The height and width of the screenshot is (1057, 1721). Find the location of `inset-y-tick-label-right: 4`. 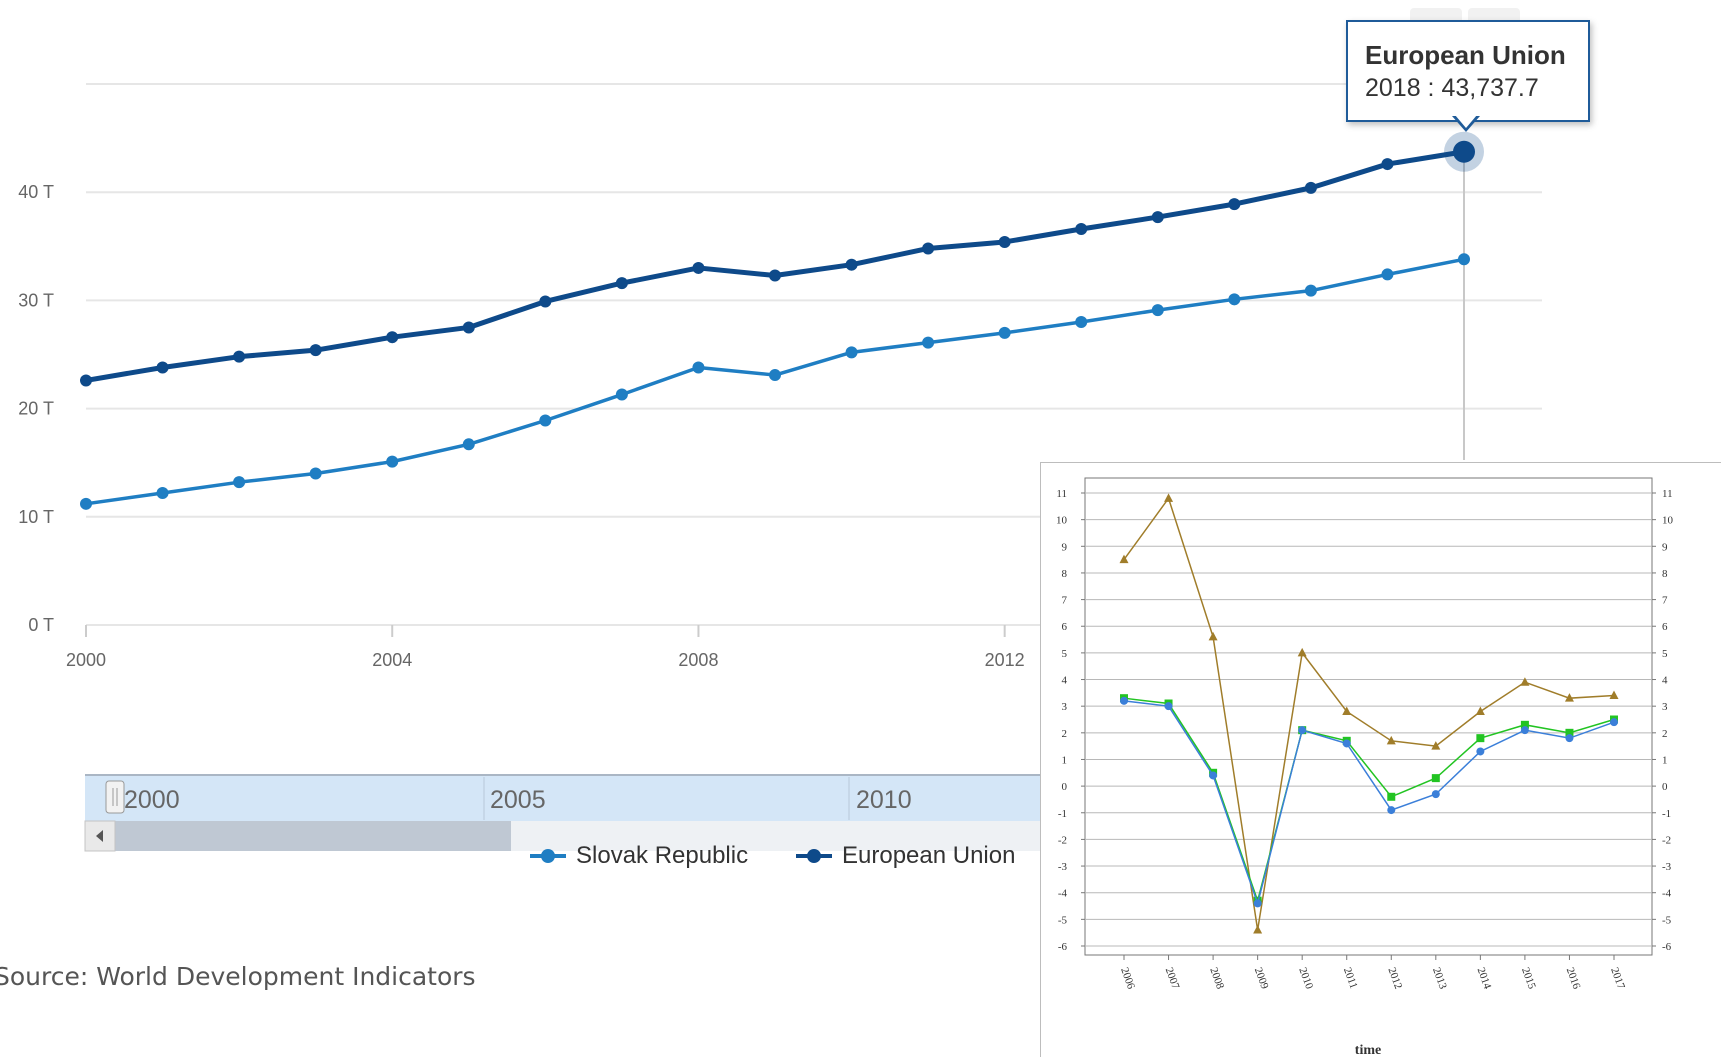

inset-y-tick-label-right: 4 is located at coordinates (1665, 681).